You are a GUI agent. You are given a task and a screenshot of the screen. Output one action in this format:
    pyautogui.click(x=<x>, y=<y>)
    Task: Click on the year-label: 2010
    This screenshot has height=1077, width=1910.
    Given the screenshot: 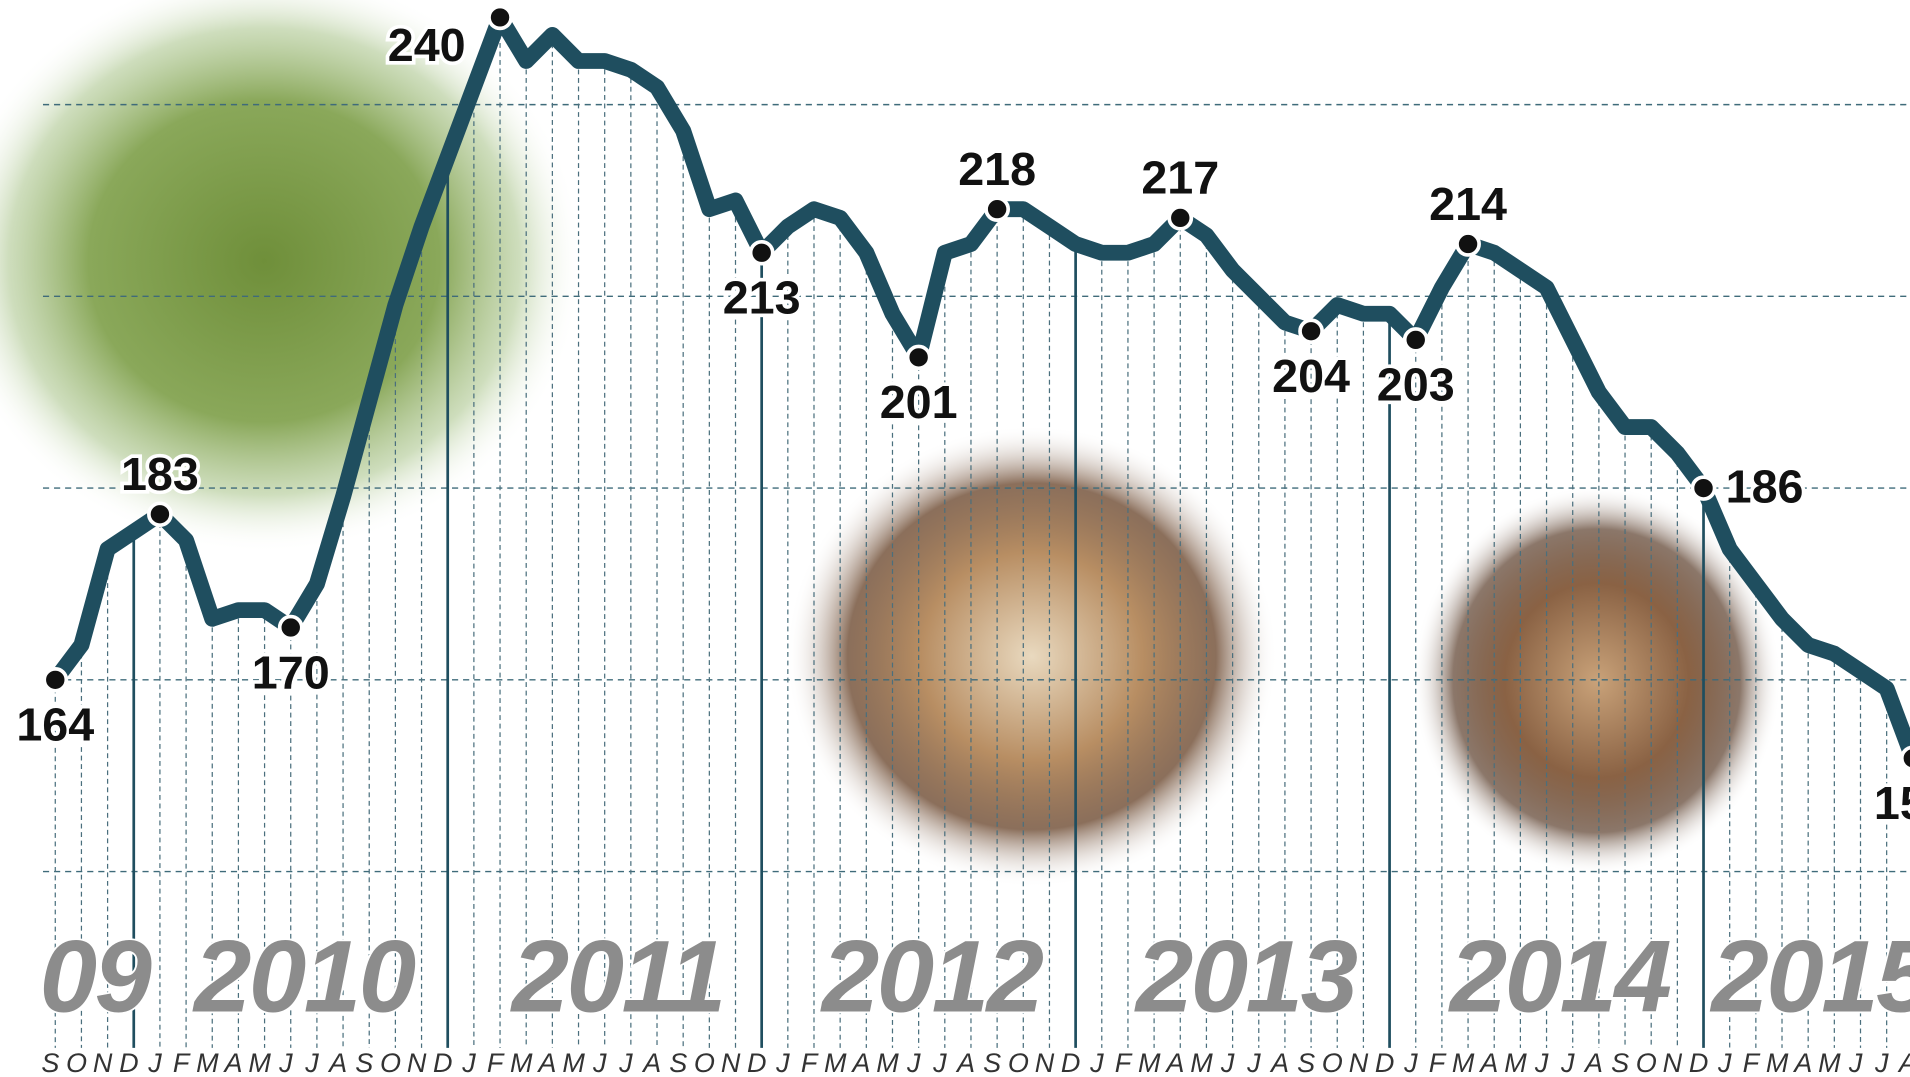 What is the action you would take?
    pyautogui.click(x=304, y=976)
    